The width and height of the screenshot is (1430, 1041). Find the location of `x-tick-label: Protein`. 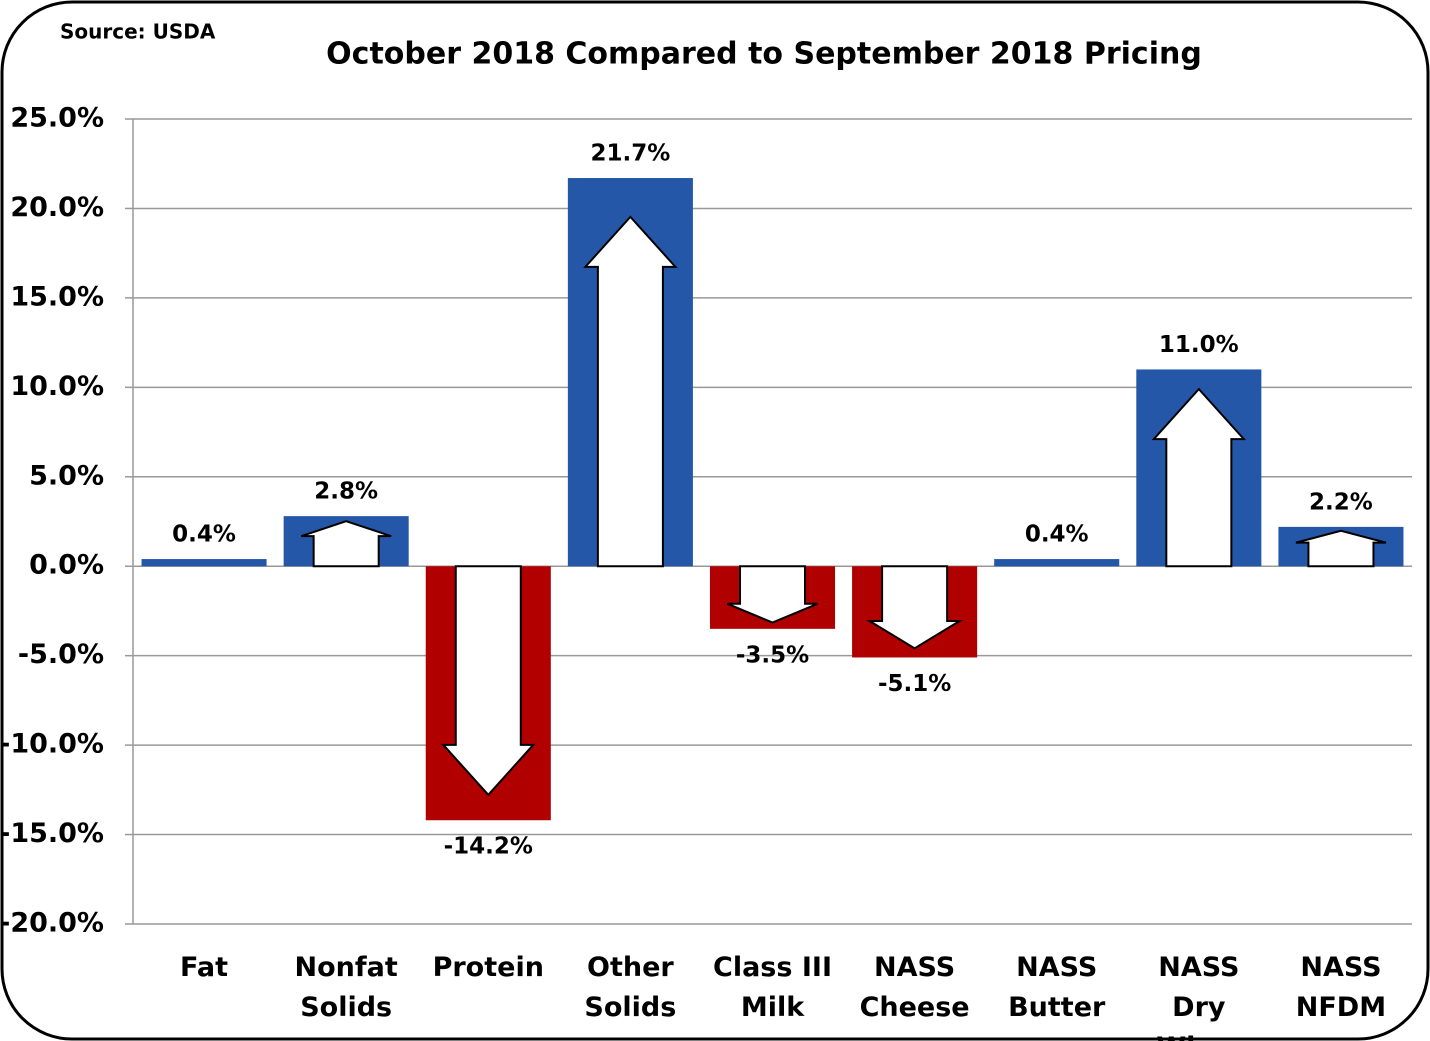

x-tick-label: Protein is located at coordinates (488, 967).